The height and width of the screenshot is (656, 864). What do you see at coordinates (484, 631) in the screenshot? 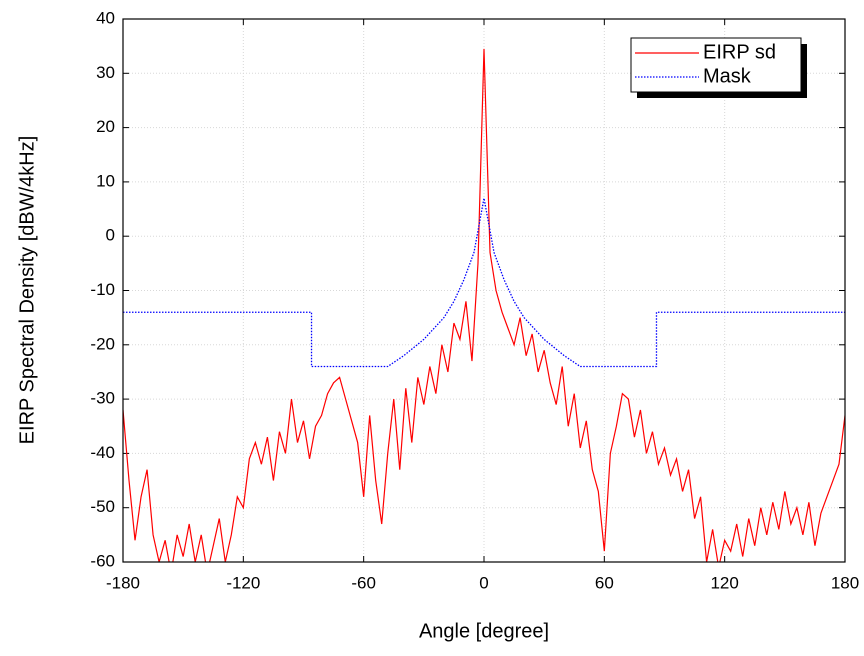
I see `x-axis-label: Angle [degree]` at bounding box center [484, 631].